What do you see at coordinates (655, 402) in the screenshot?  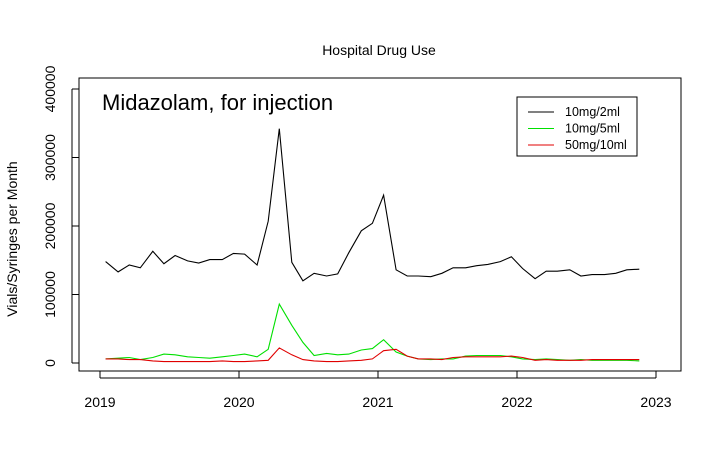 I see `x-tick-label: 2023` at bounding box center [655, 402].